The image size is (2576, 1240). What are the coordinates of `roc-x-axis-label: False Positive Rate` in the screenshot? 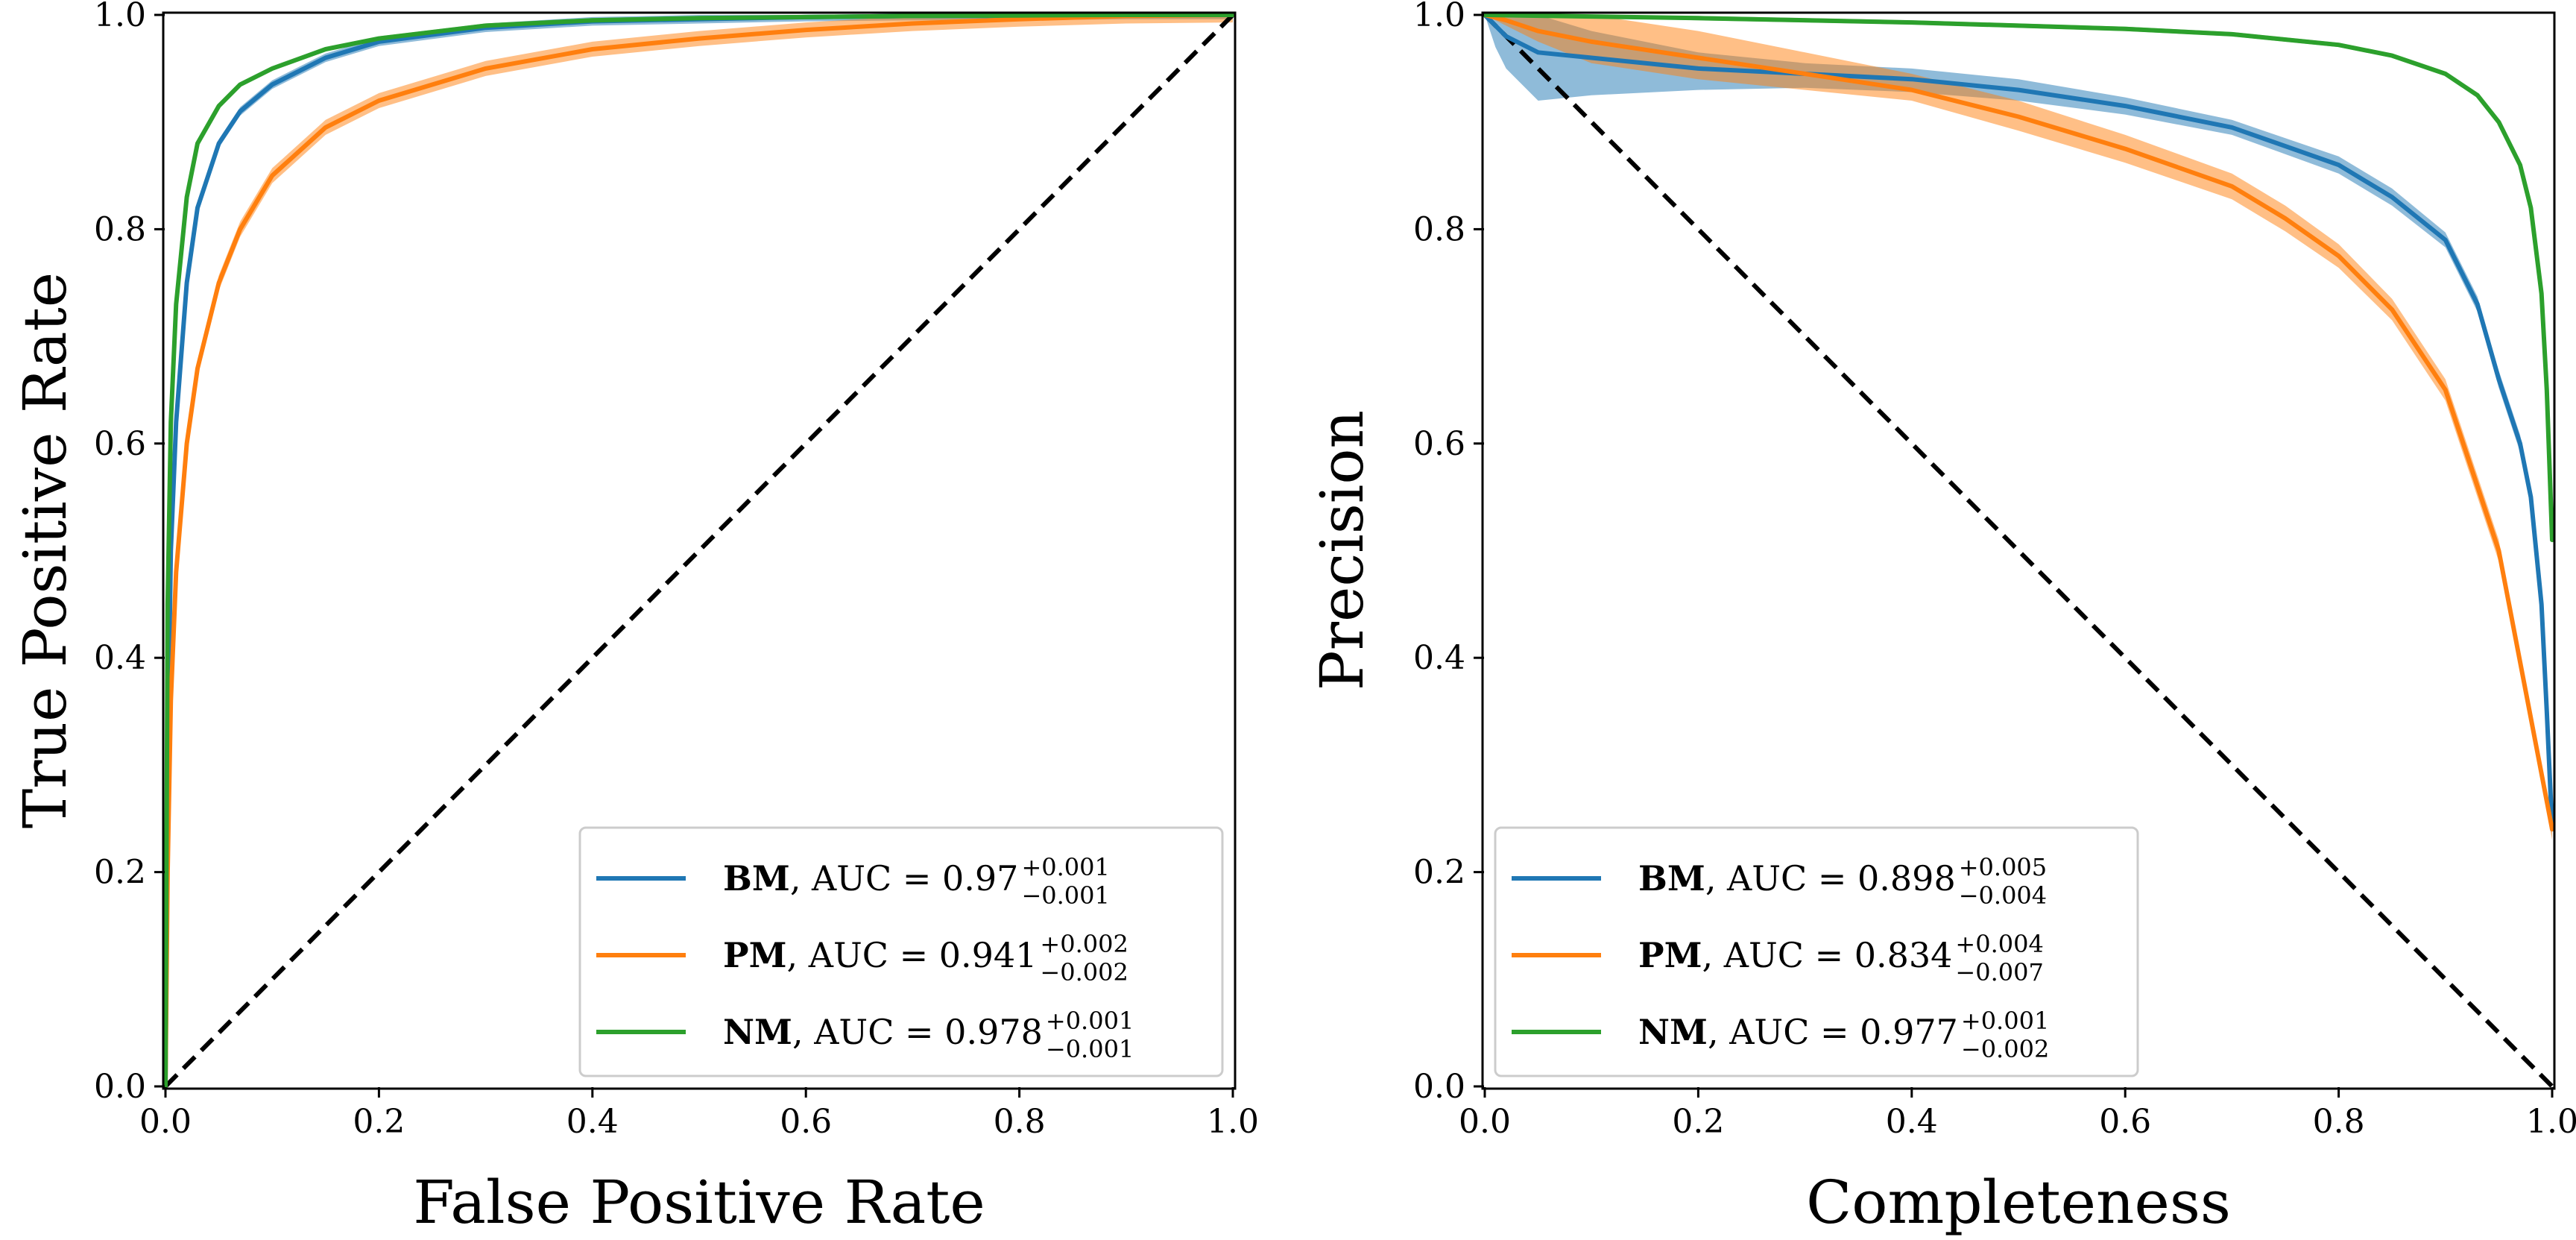 It's located at (699, 1202).